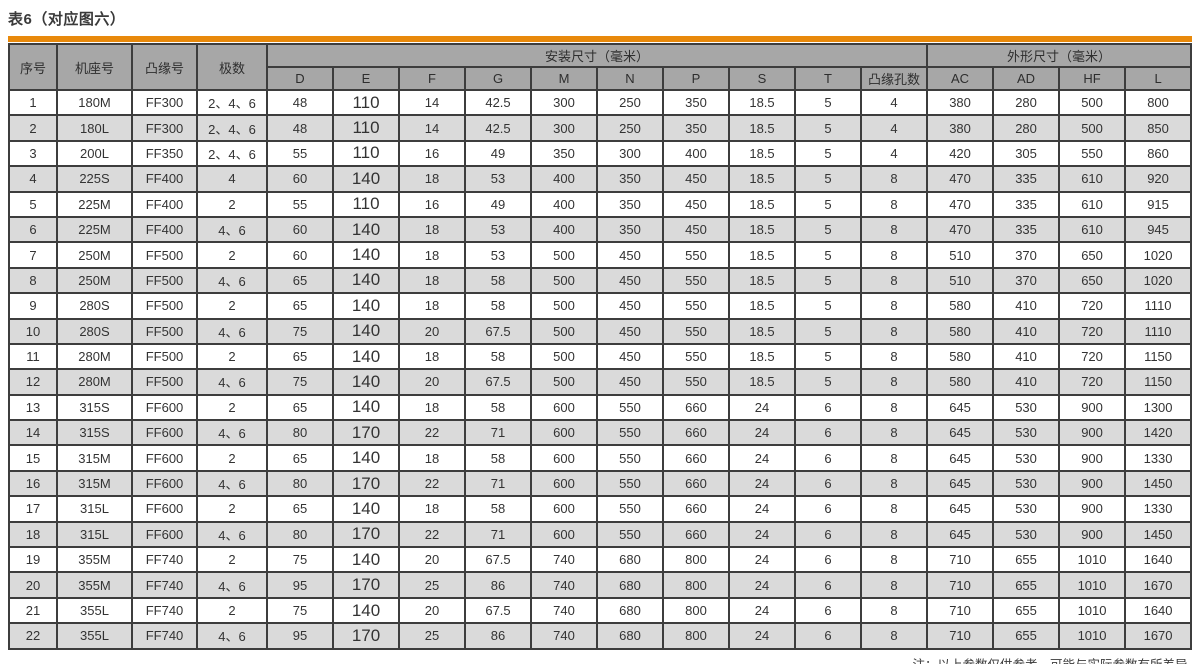 The width and height of the screenshot is (1200, 664). Describe the element at coordinates (960, 610) in the screenshot. I see `cell: 710` at that location.